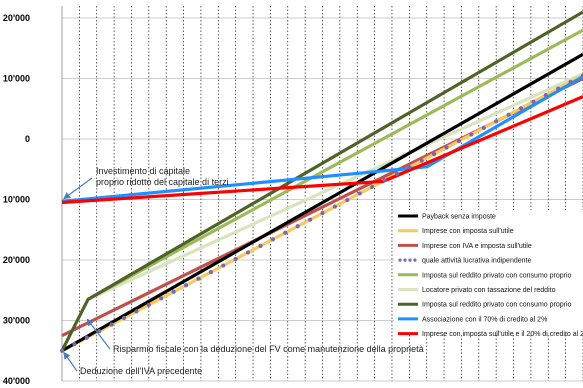  Describe the element at coordinates (484, 319) in the screenshot. I see `legend-label: Associazione con il 70% di credito al 2%` at that location.